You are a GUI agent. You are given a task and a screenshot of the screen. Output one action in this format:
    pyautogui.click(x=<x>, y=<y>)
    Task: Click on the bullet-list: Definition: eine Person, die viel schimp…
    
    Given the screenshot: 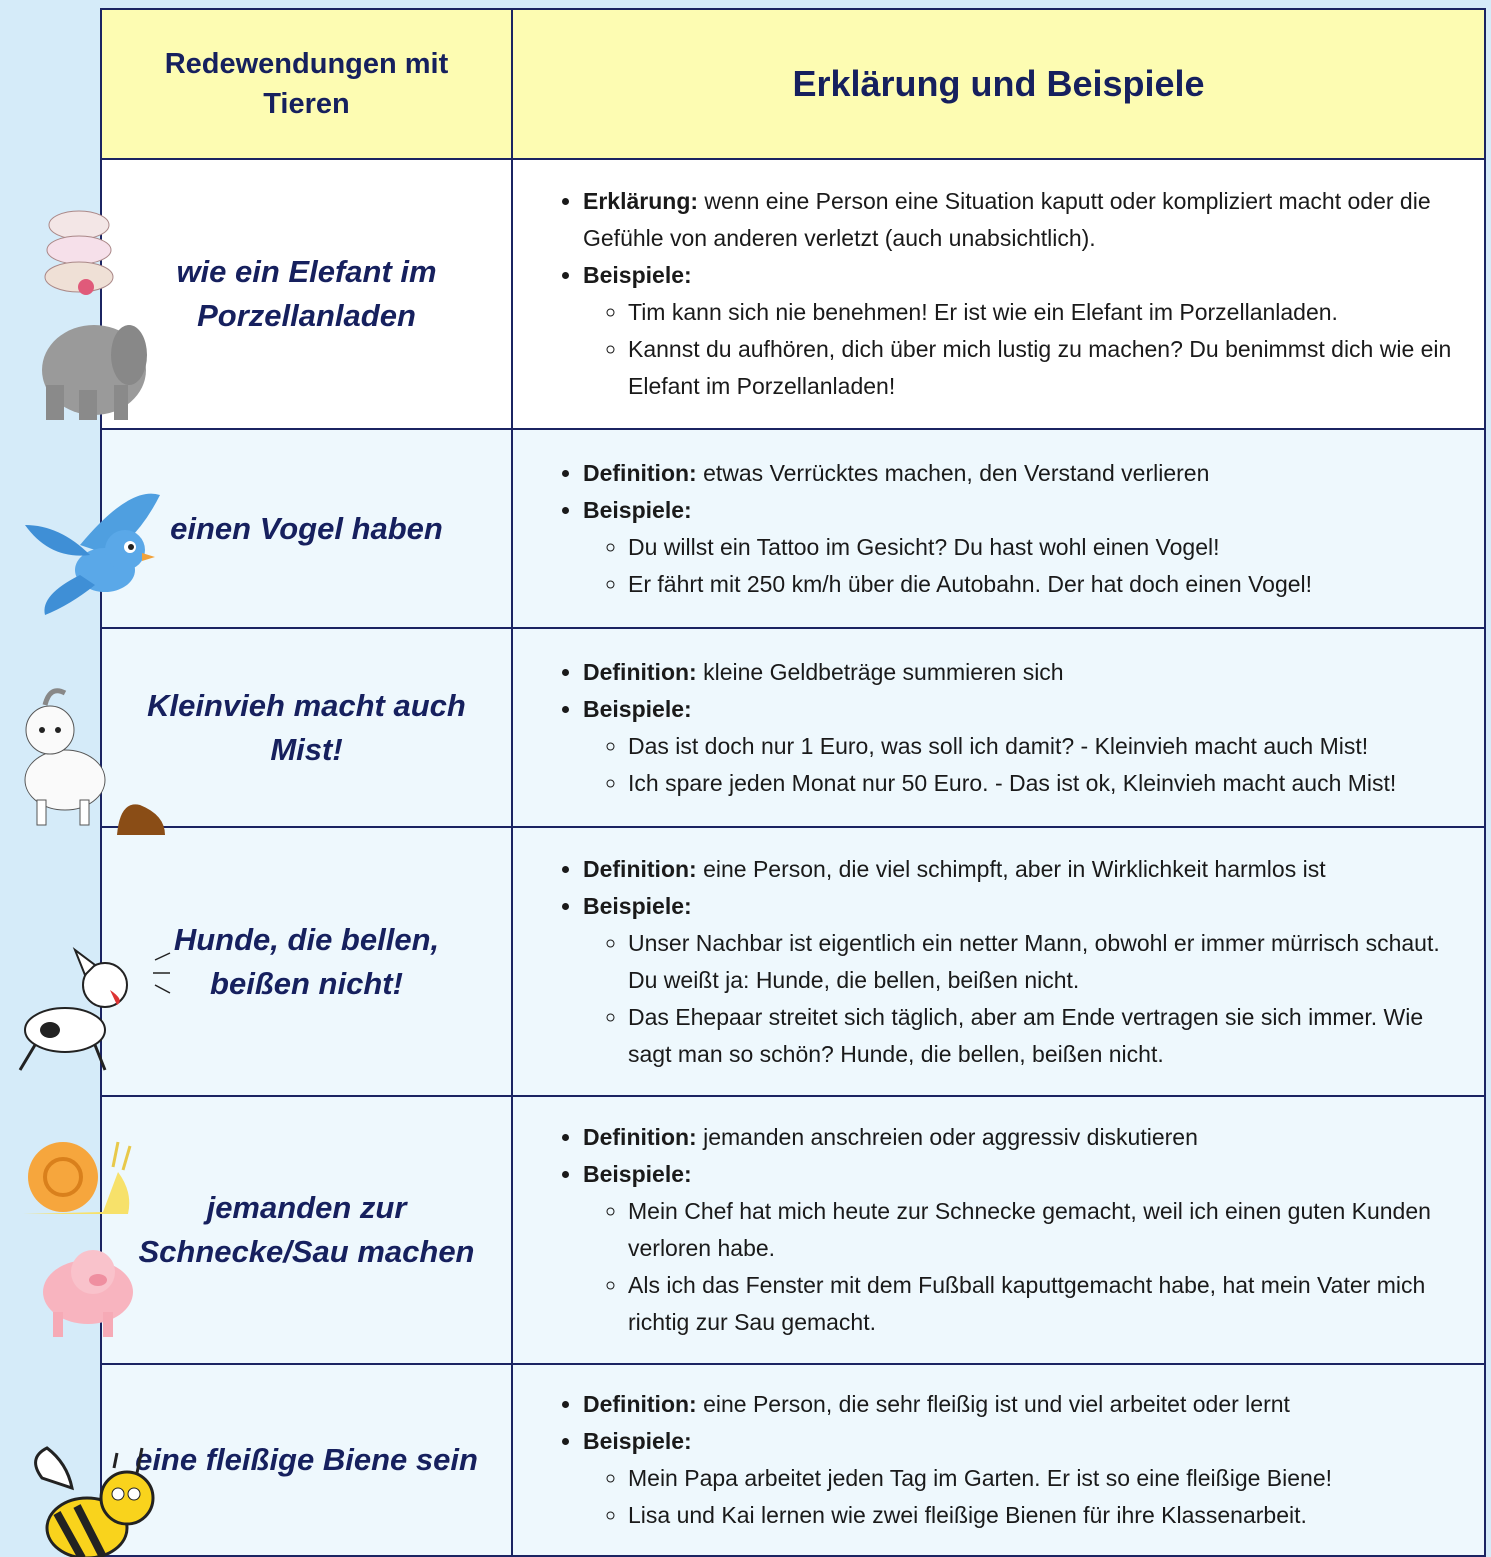 What is the action you would take?
    pyautogui.click(x=994, y=962)
    